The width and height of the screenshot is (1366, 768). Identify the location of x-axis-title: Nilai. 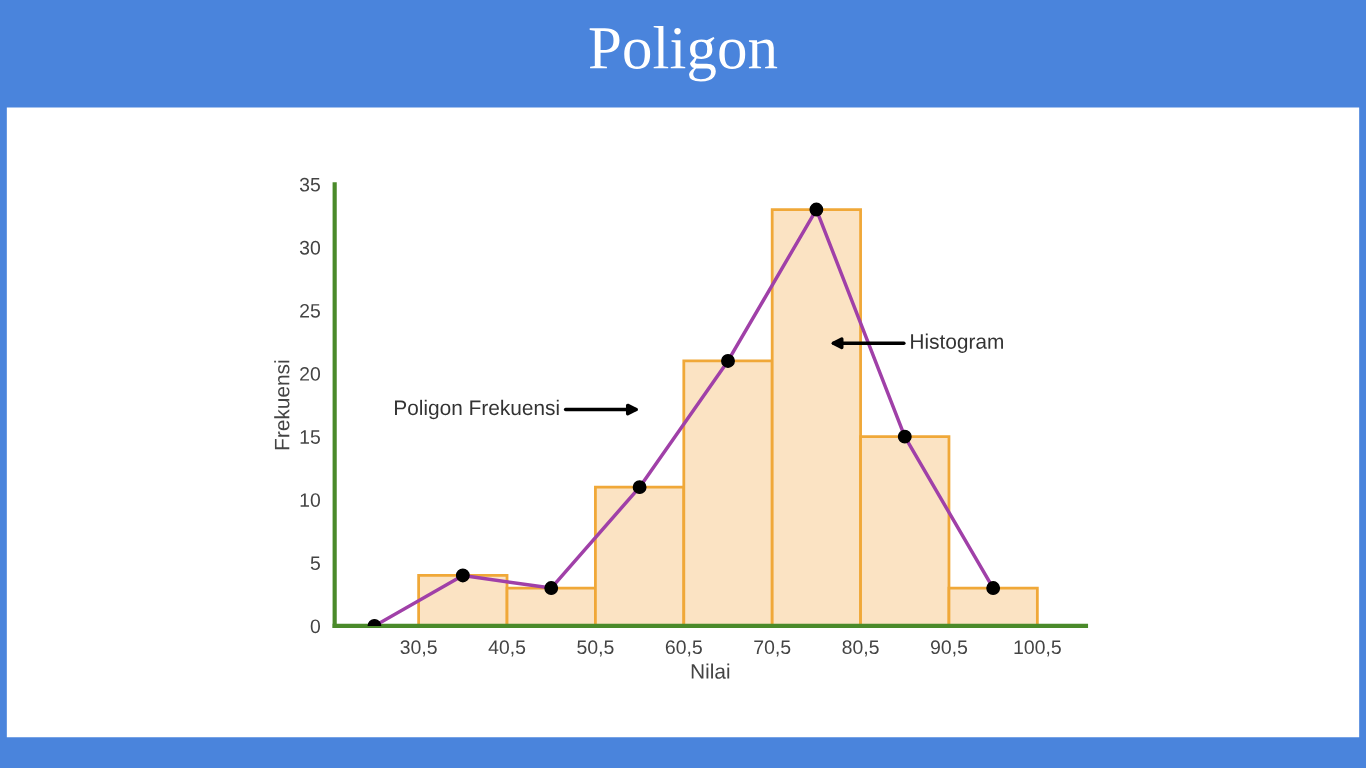
(710, 671).